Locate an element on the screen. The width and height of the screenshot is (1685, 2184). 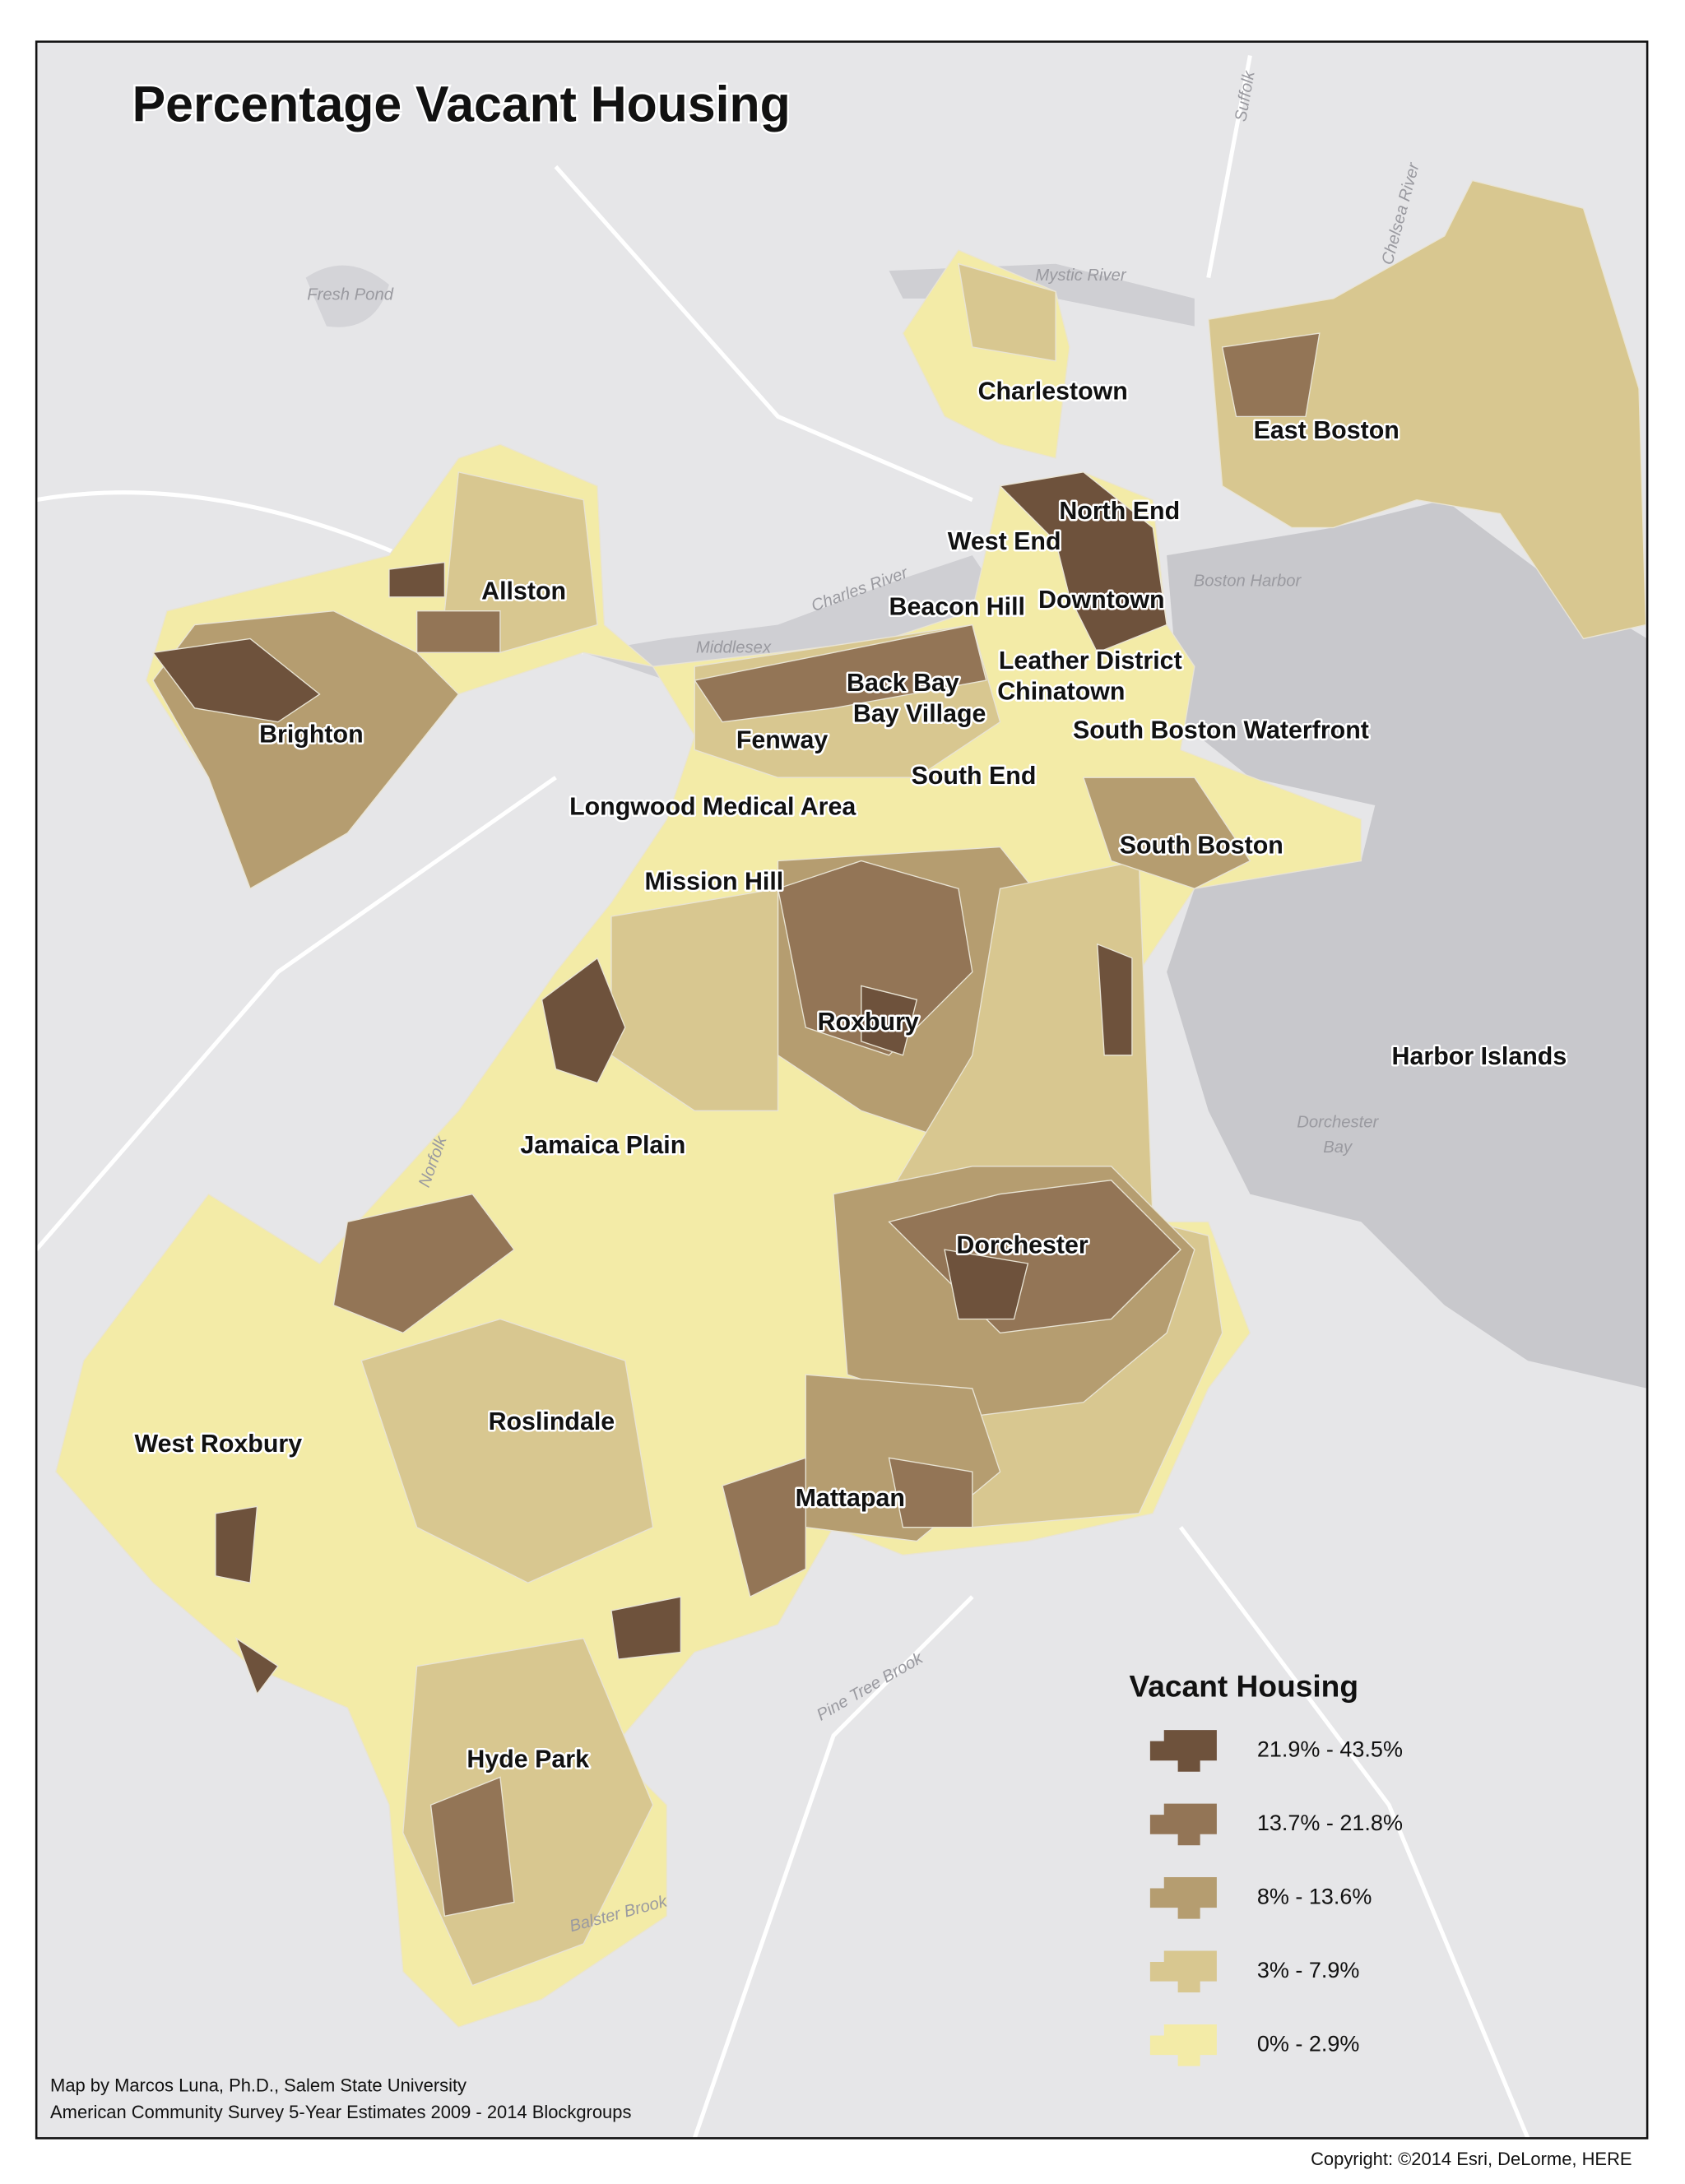
place-label: Mystic River is located at coordinates (1081, 276).